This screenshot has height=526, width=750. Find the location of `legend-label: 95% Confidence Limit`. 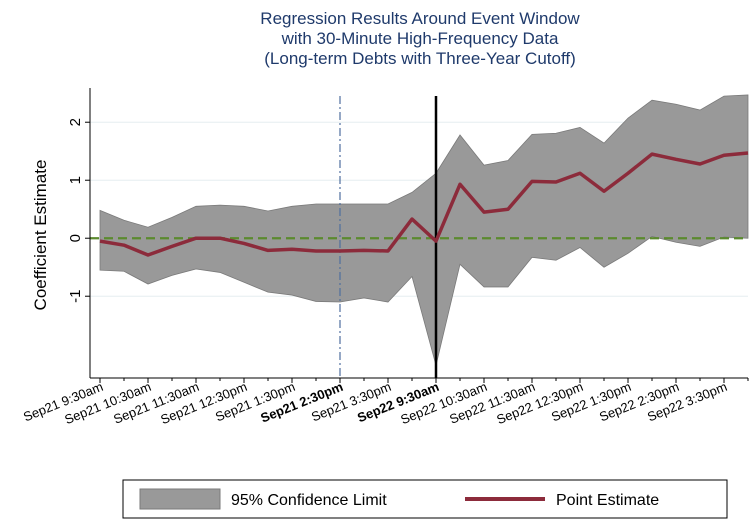

legend-label: 95% Confidence Limit is located at coordinates (309, 500).